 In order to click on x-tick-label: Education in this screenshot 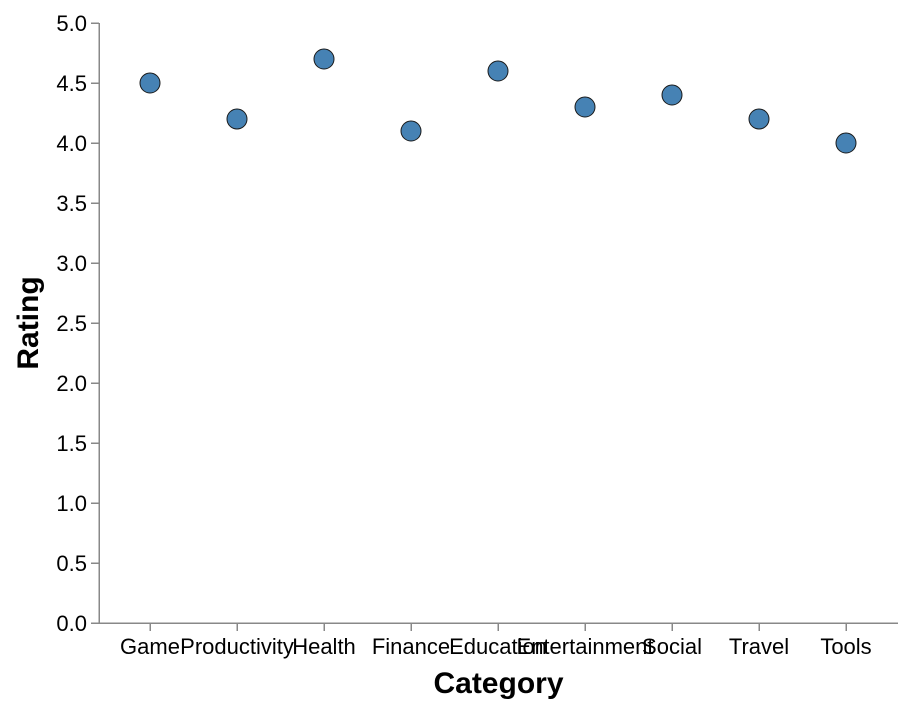, I will do `click(498, 646)`.